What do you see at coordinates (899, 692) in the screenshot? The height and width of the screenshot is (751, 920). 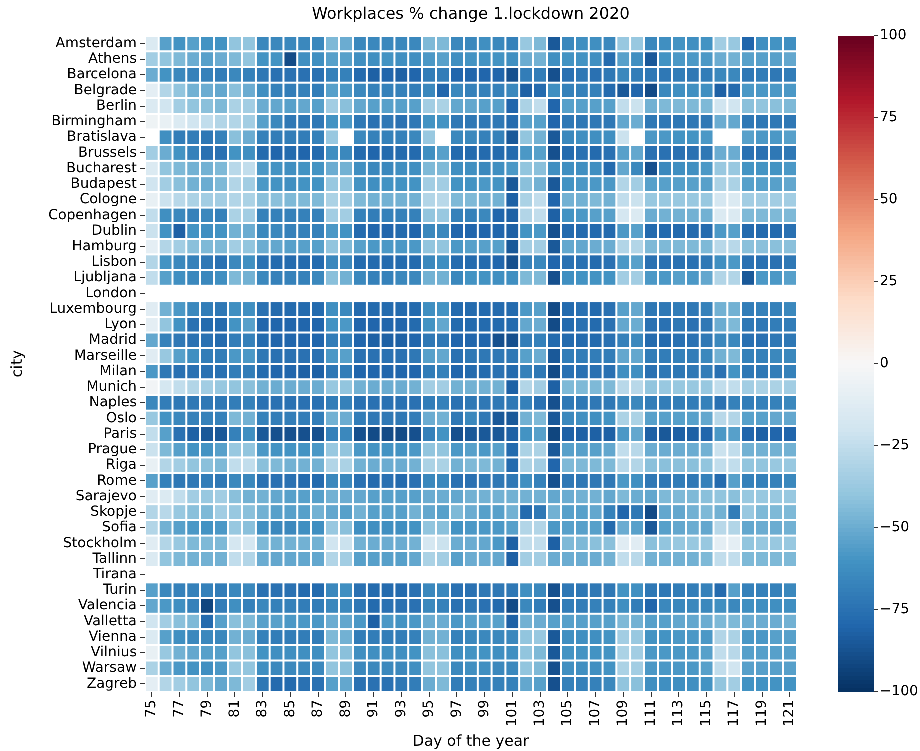 I see `color-bar-label: −100` at bounding box center [899, 692].